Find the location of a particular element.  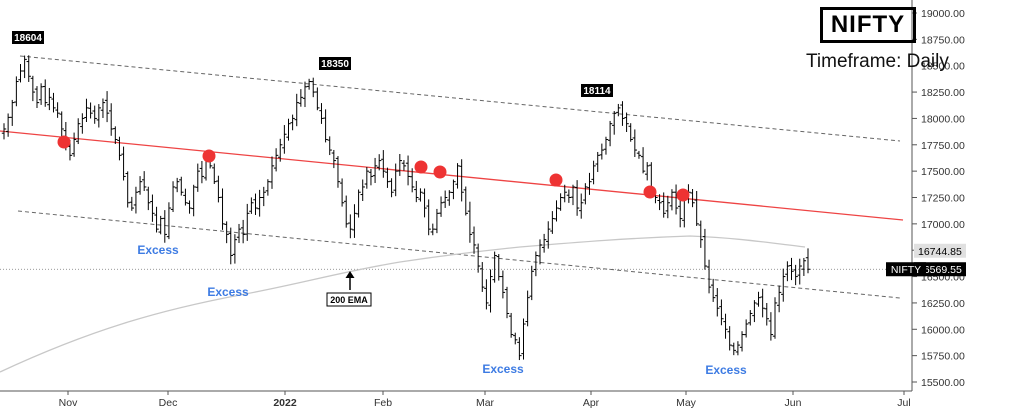

svg-text: 18604 is located at coordinates (28, 38).